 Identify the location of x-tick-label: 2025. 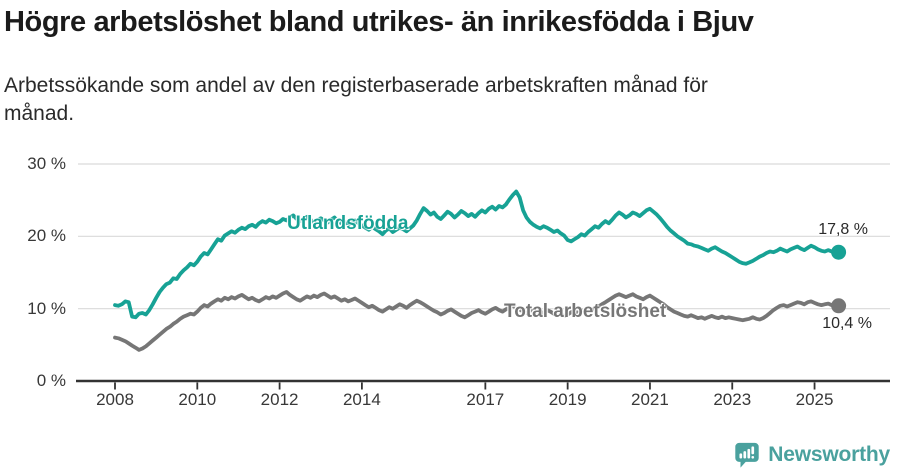
(814, 399).